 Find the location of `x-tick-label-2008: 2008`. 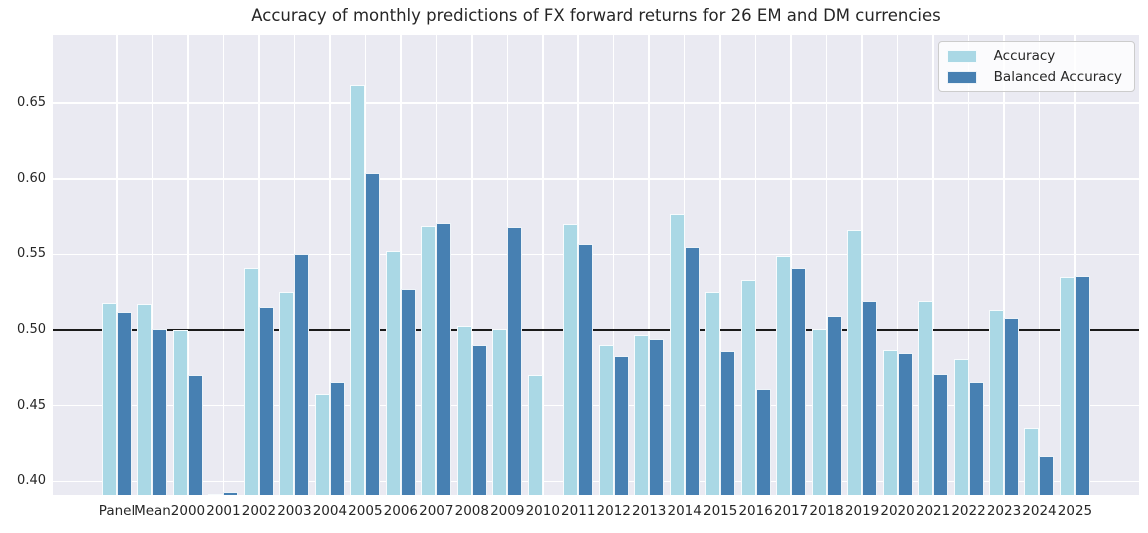

x-tick-label-2008: 2008 is located at coordinates (471, 511).